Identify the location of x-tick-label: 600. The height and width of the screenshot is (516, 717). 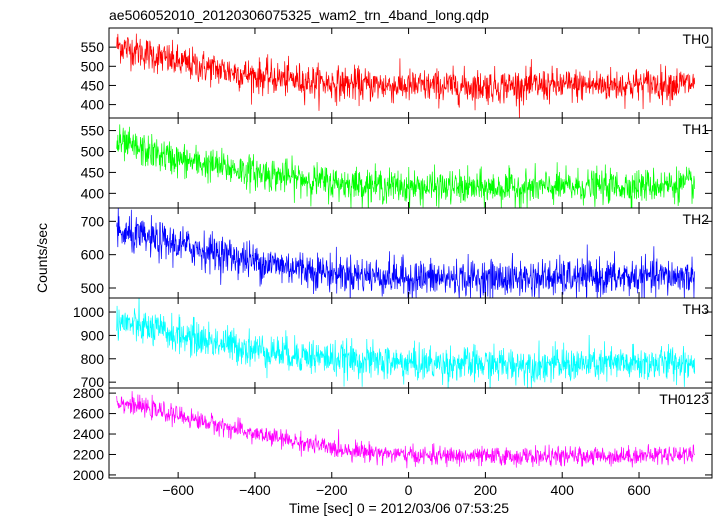
(639, 490).